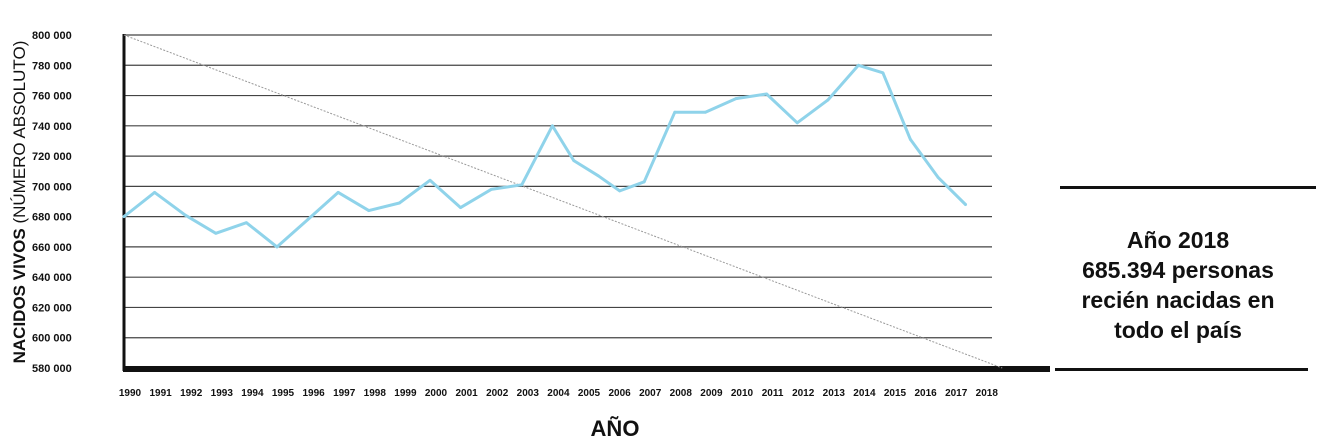  I want to click on x-tick-label: 2006, so click(619, 393).